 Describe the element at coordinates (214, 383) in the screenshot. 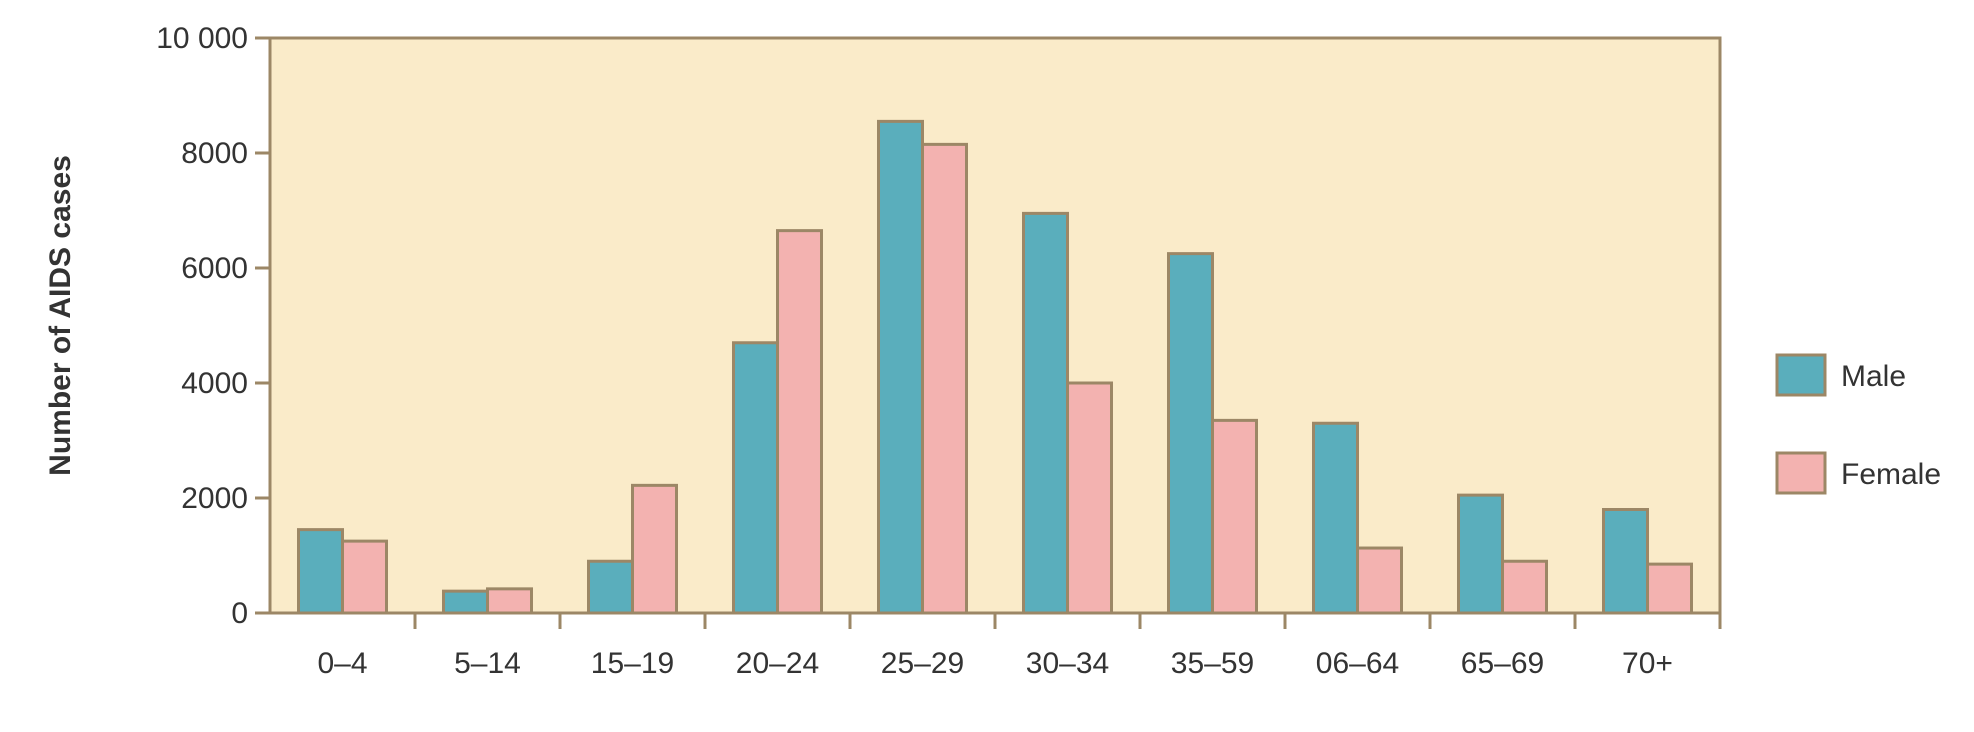

I see `y-tick-label: 4000` at that location.